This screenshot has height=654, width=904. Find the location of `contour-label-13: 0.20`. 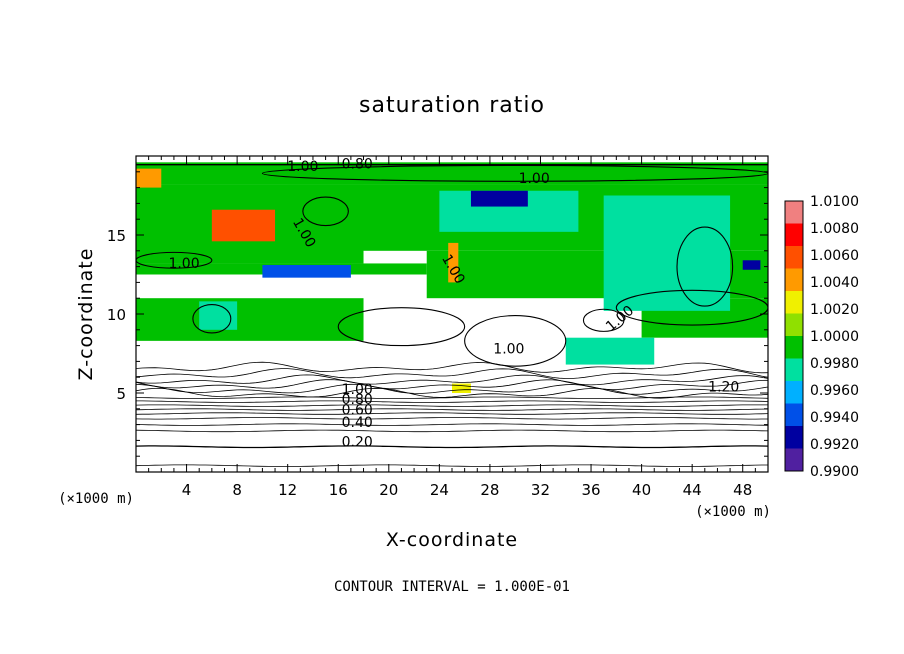

contour-label-13: 0.20 is located at coordinates (357, 443).